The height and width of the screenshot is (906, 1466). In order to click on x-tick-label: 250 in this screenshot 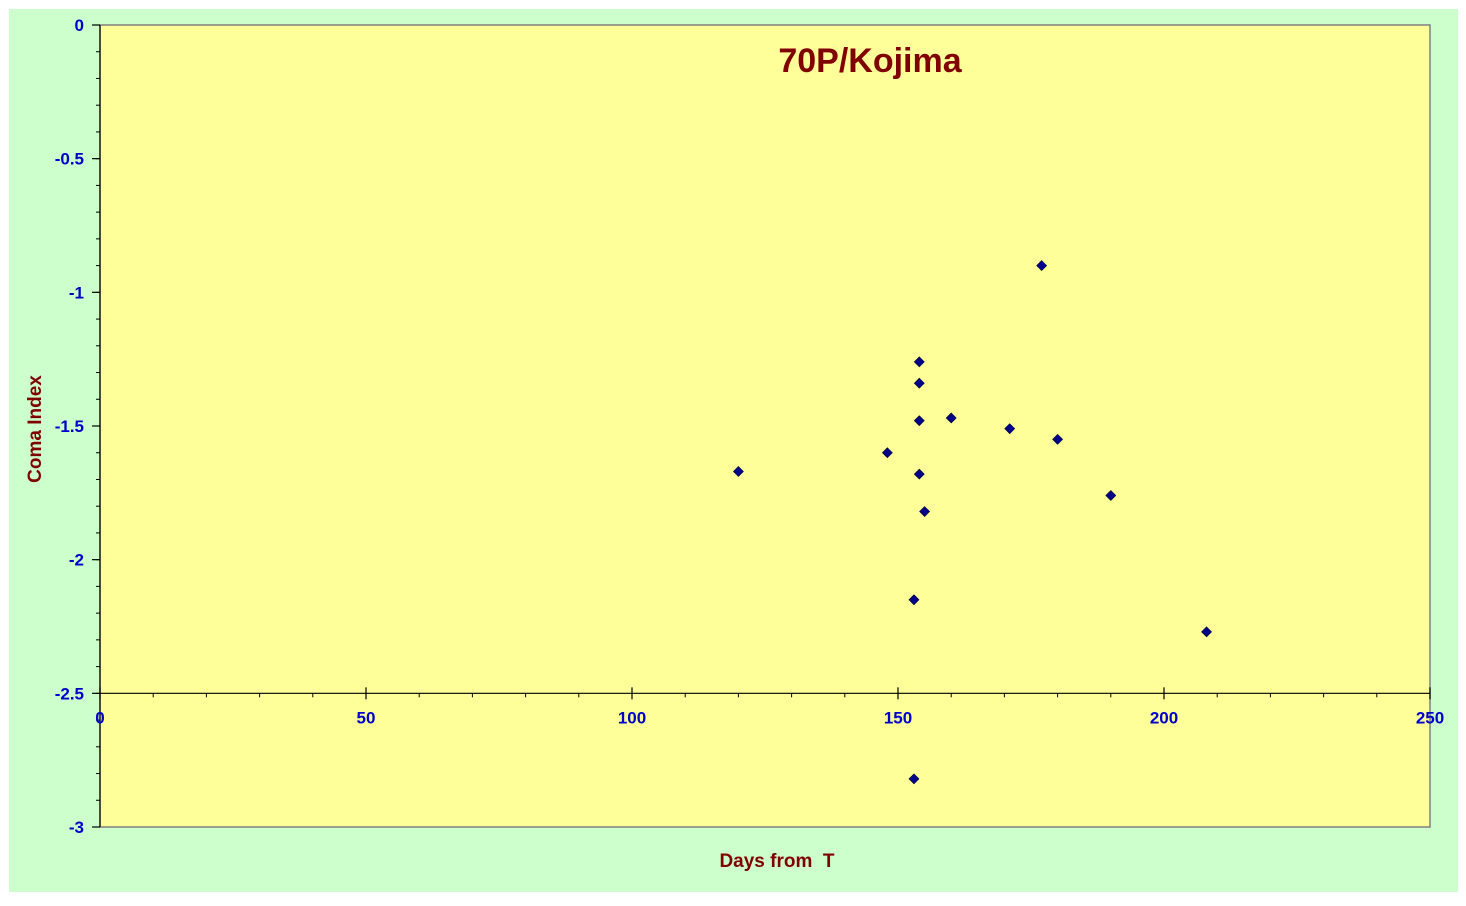, I will do `click(1430, 717)`.